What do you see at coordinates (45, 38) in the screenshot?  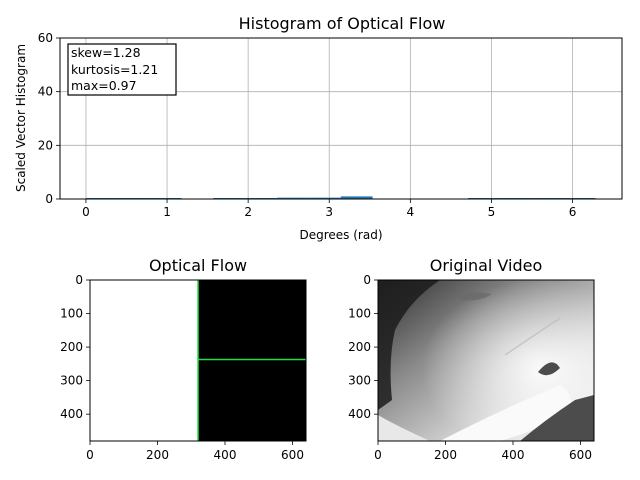 I see `y-tick-label: 60` at bounding box center [45, 38].